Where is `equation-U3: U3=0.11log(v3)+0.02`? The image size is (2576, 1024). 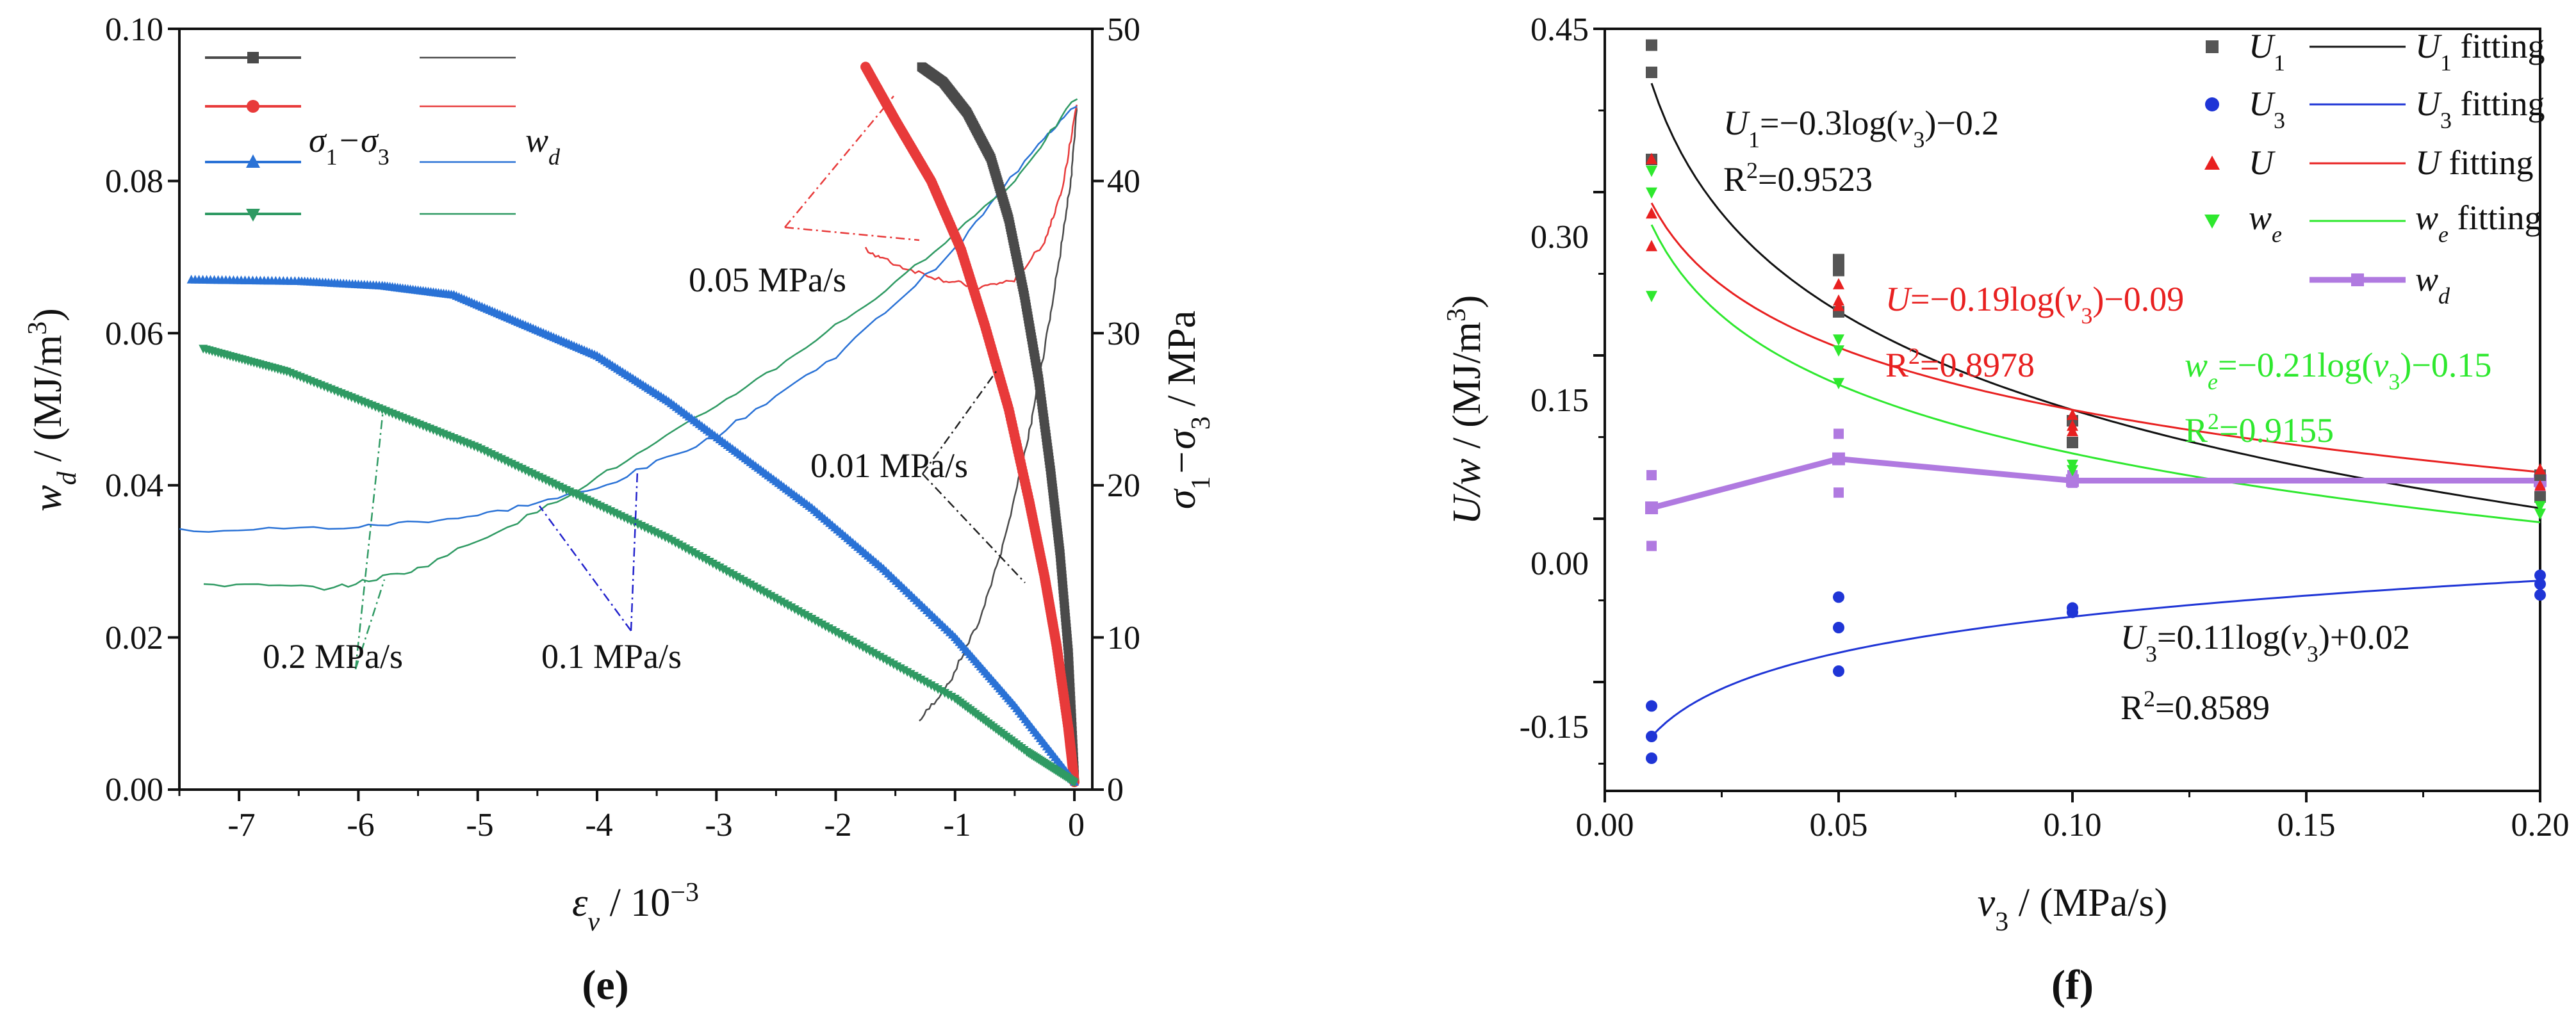
equation-U3: U3=0.11log(v3)+0.02 is located at coordinates (2266, 642).